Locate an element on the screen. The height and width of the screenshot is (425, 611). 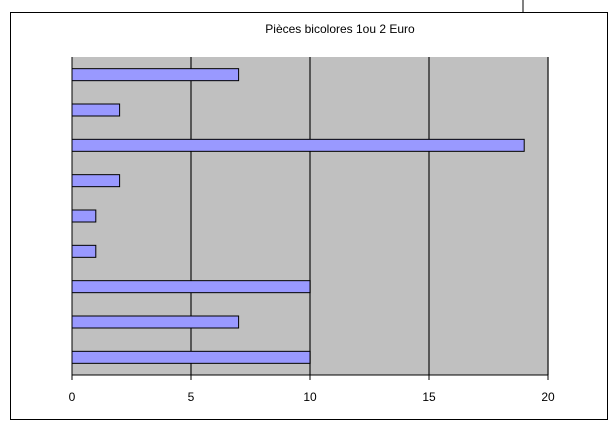
chart-title: Pièces bicolores 1ou 2 Euro is located at coordinates (340, 29).